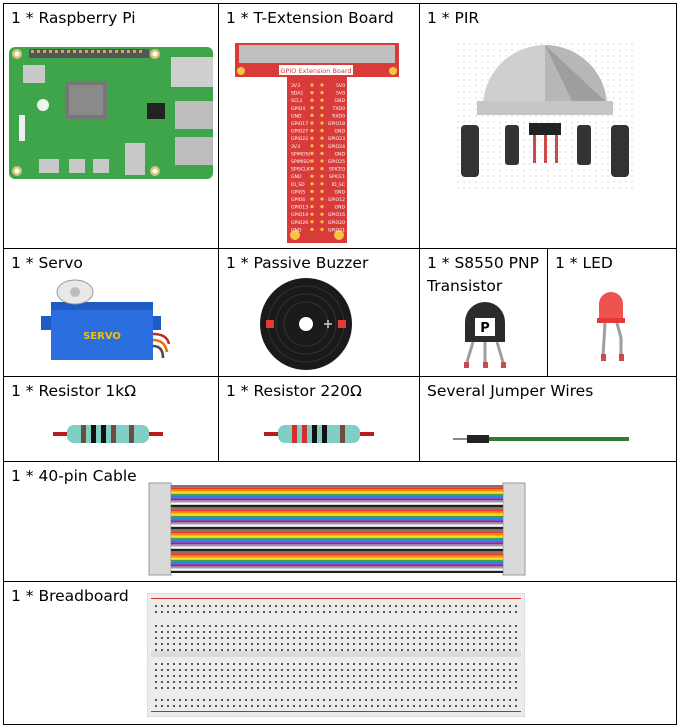  I want to click on pin-label-right: ID_SC, so click(338, 185).